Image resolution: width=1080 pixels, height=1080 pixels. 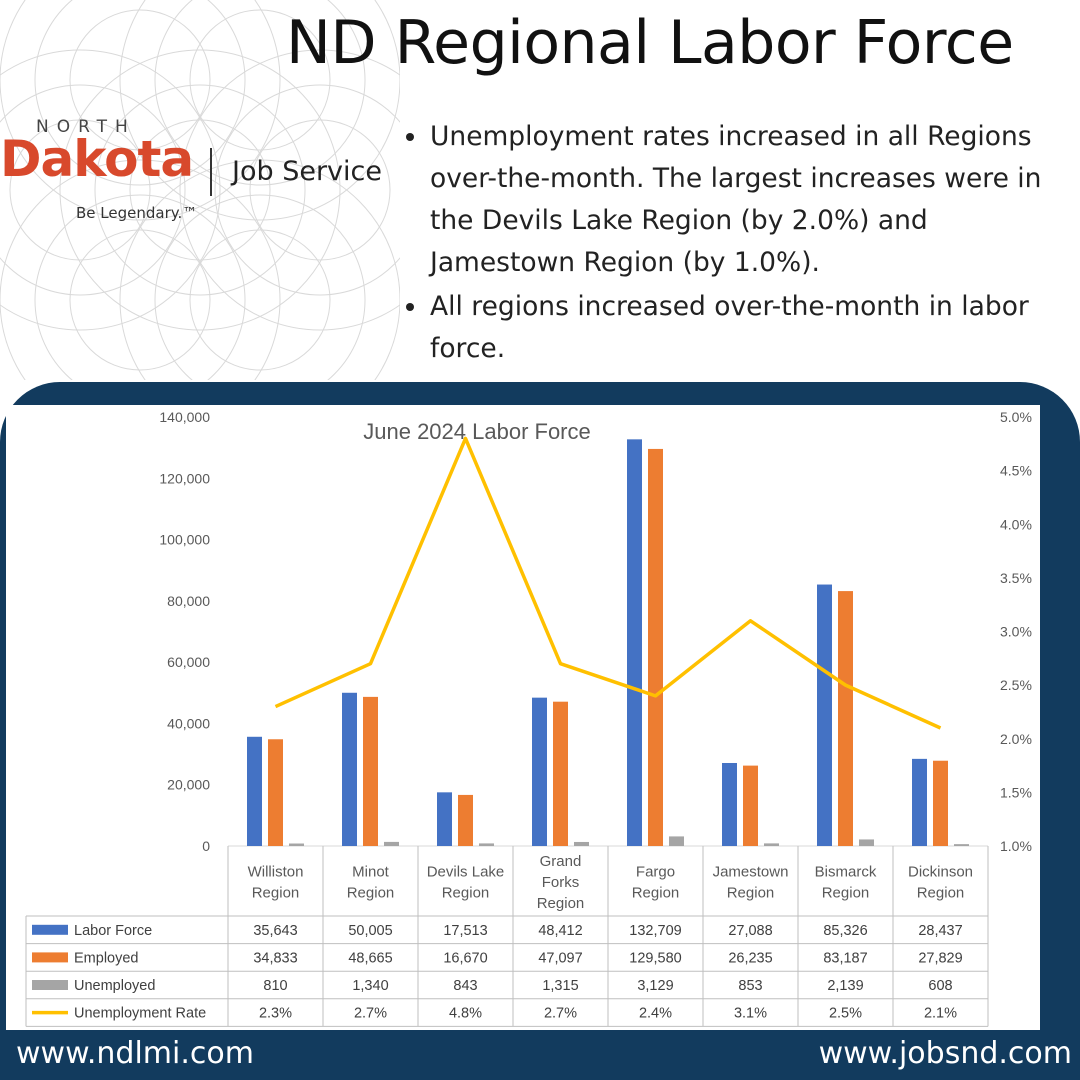 What do you see at coordinates (1016, 632) in the screenshot?
I see `y-right-tick-label: 3.0%` at bounding box center [1016, 632].